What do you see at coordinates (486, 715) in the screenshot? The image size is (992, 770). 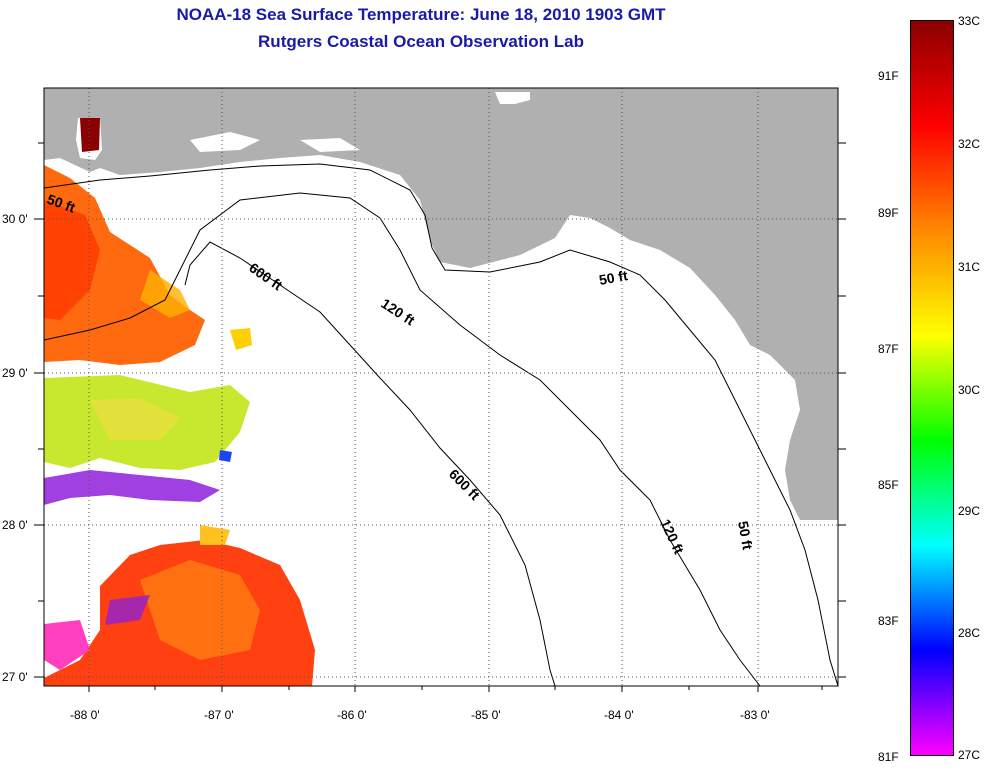 I see `lon-label: -85 0'` at bounding box center [486, 715].